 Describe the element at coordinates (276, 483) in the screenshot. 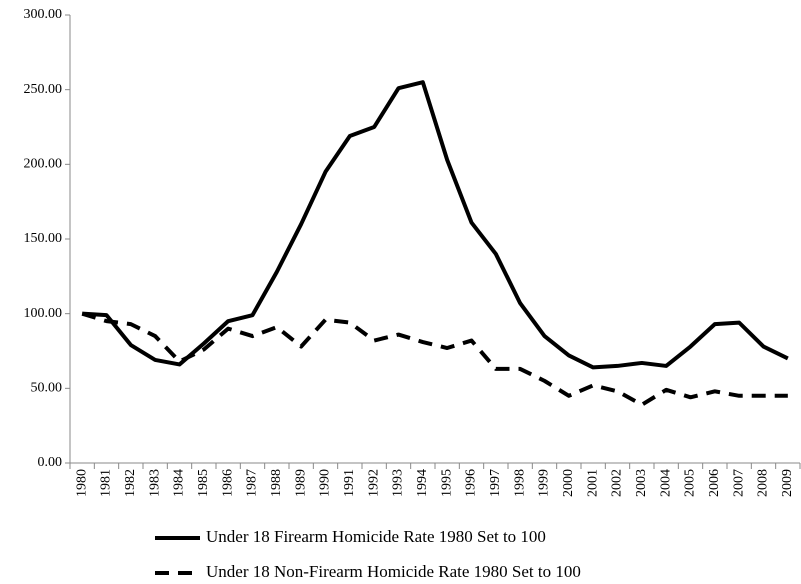

I see `x-tick-label: 1988` at that location.